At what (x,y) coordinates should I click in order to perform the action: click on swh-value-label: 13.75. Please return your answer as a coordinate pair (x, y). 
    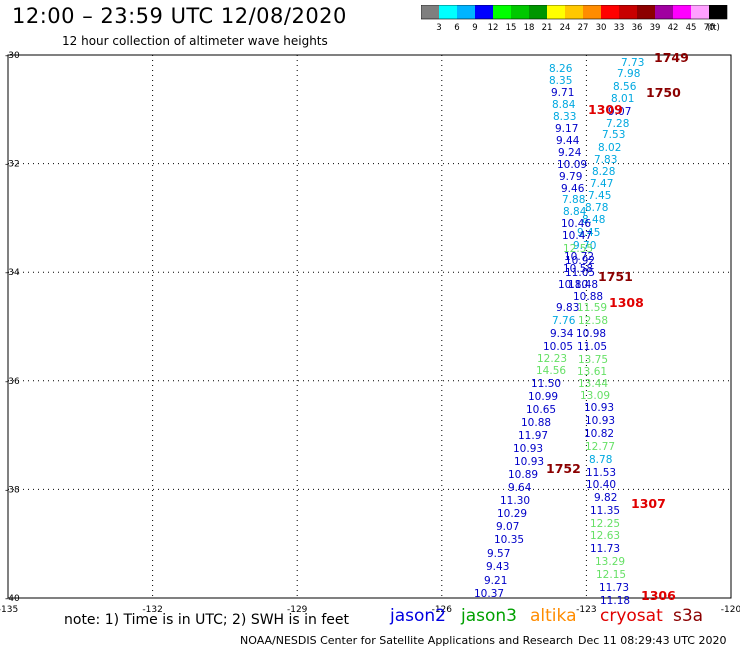
    Looking at the image, I should click on (593, 360).